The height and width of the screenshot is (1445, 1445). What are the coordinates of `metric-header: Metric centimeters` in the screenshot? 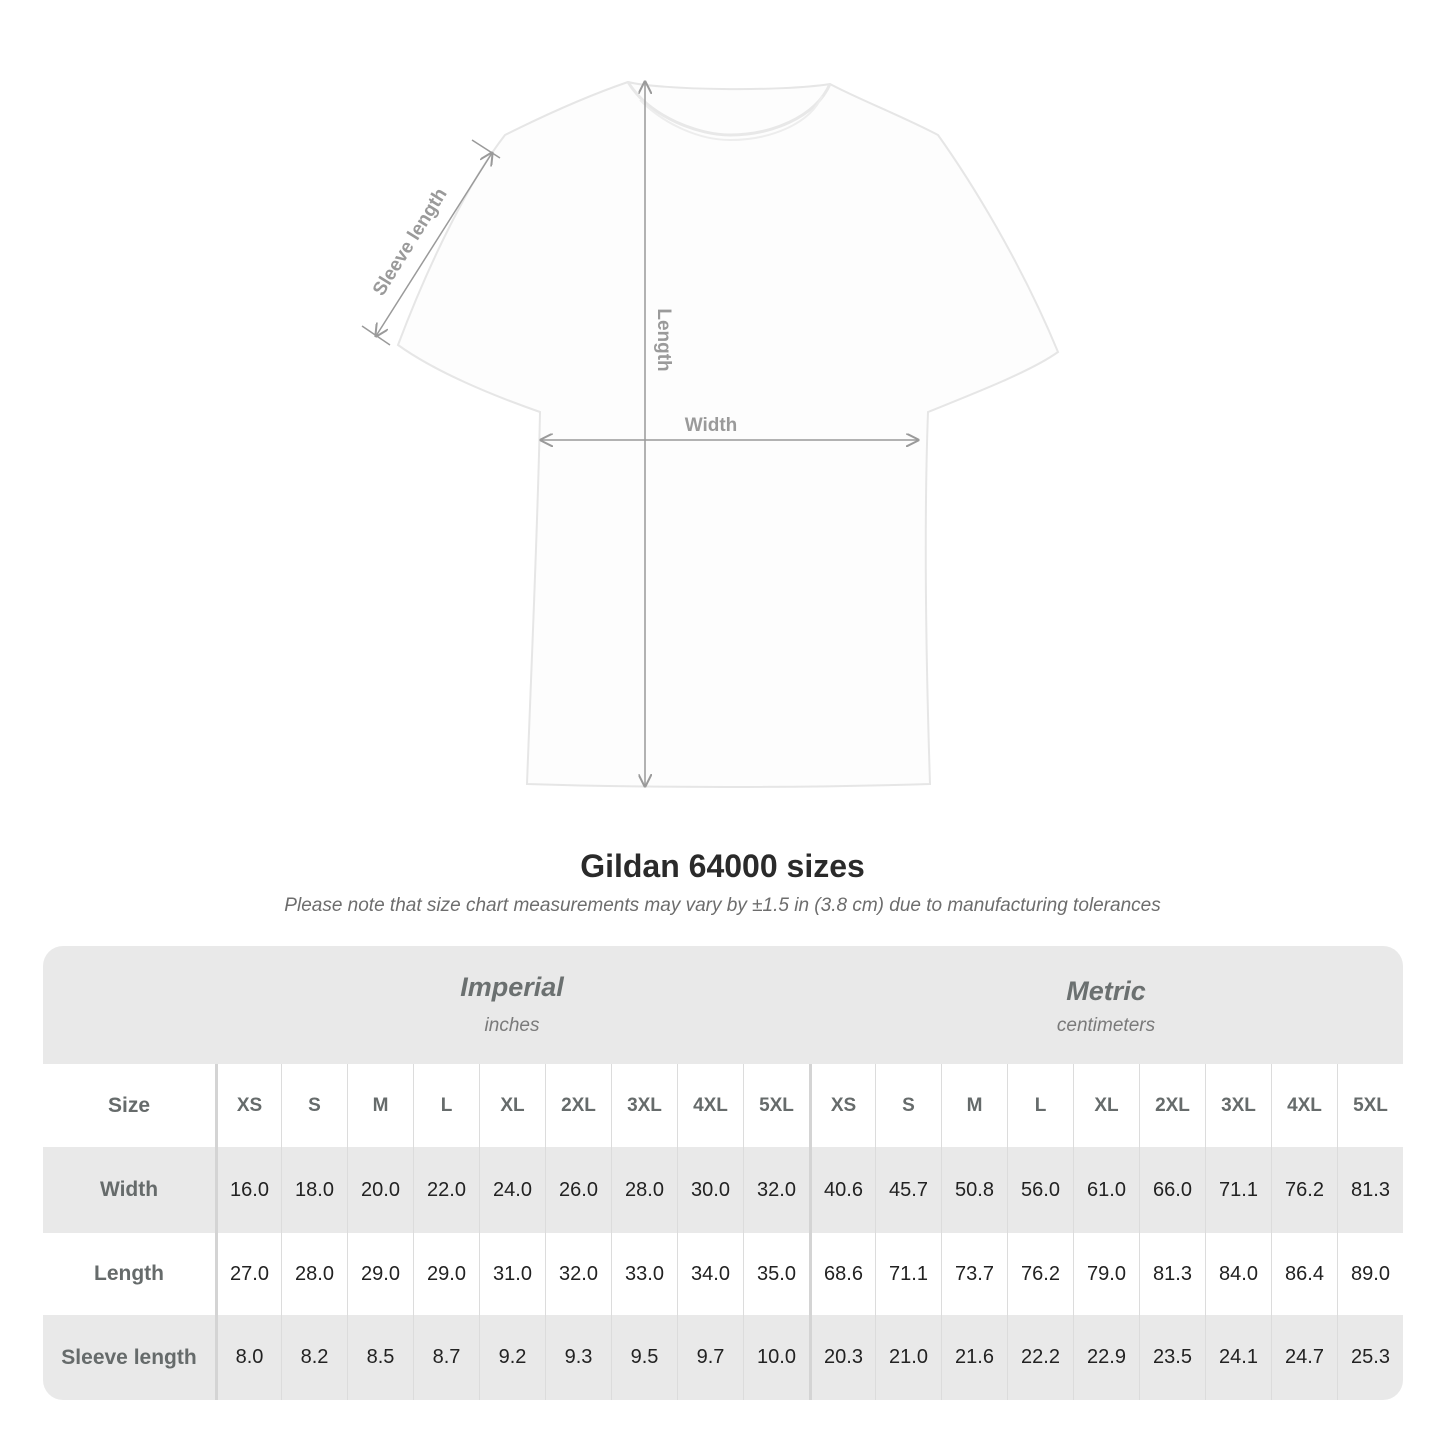 It's located at (1106, 1020).